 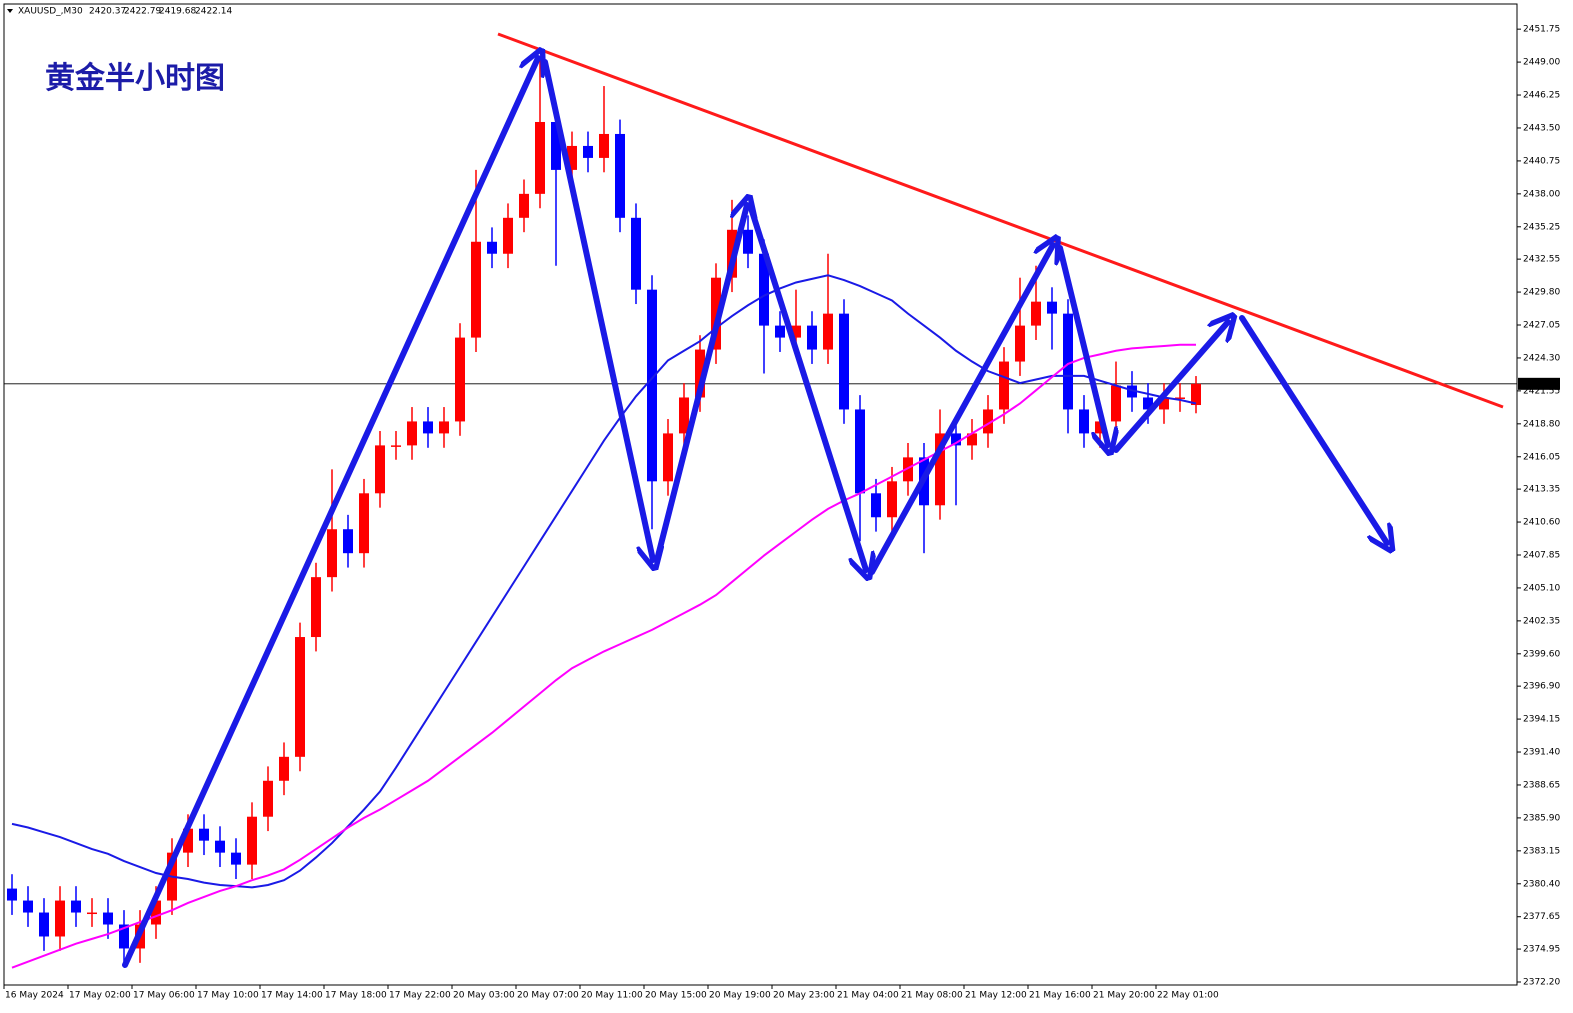 What do you see at coordinates (1541, 490) in the screenshot?
I see `y-tick-label: 2413.35` at bounding box center [1541, 490].